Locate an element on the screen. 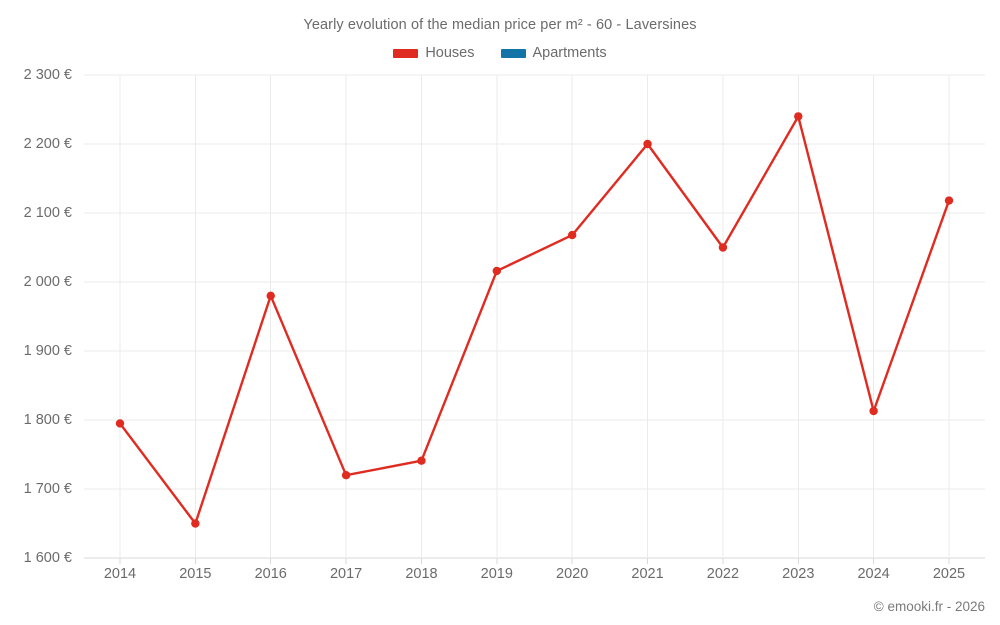  chart-legend: Houses Apartments is located at coordinates (500, 53).